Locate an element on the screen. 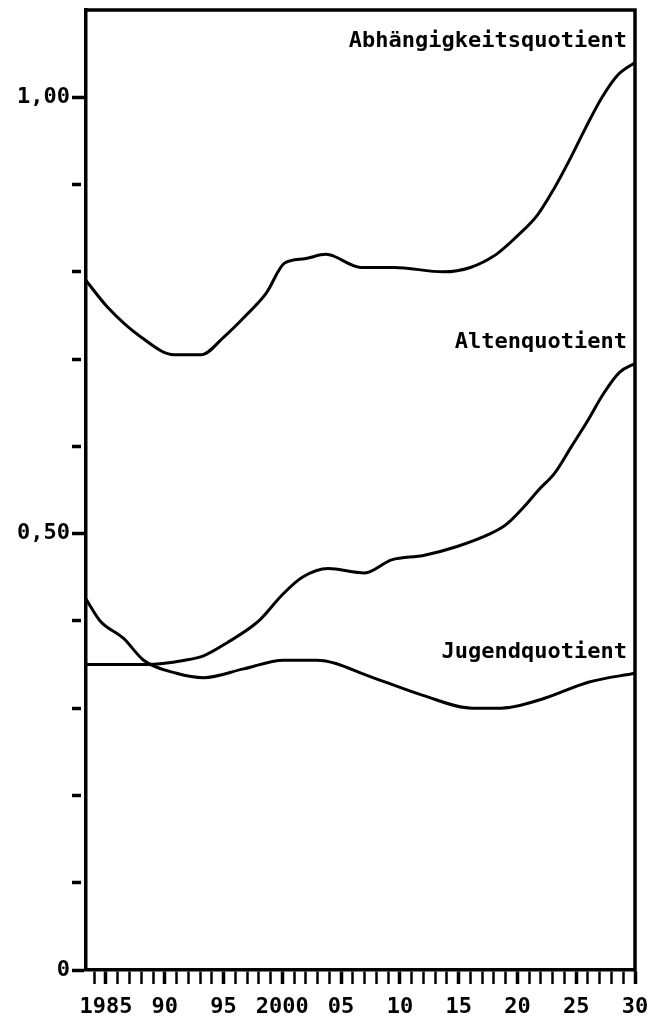 The height and width of the screenshot is (1027, 653). x-tick-label: 95 is located at coordinates (223, 1005).